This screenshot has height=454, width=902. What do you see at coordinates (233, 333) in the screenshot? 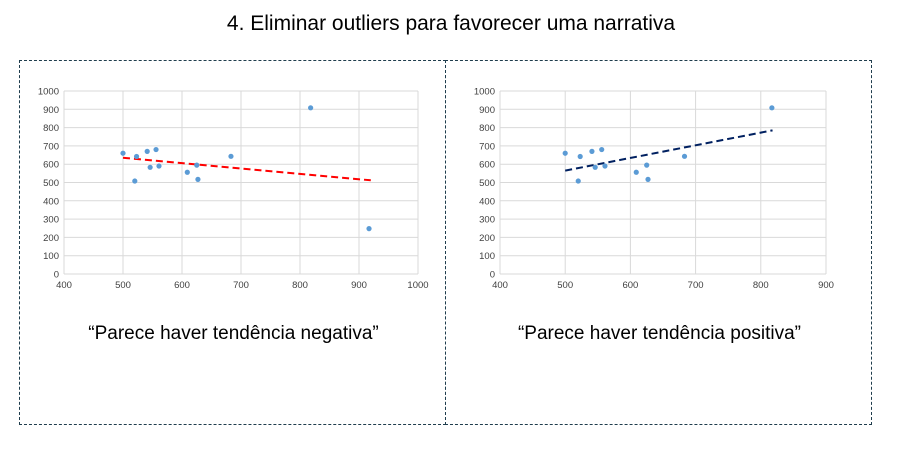
I see `left-caption: “Parece haver tendência negativa”` at bounding box center [233, 333].